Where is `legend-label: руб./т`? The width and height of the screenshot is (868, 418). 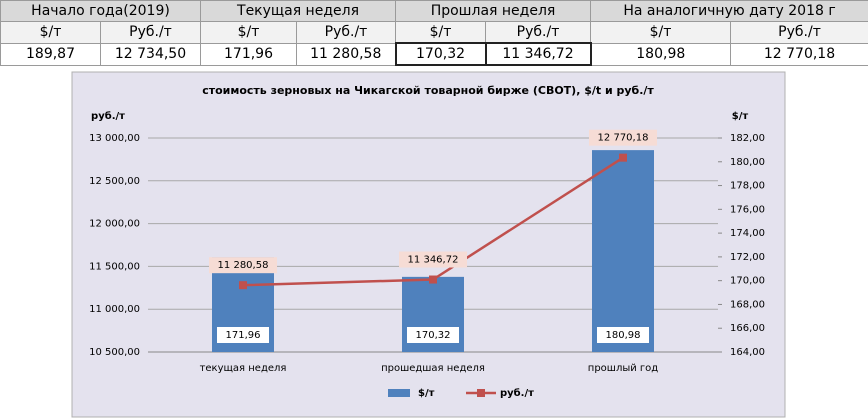
legend-label: руб./т is located at coordinates (517, 393).